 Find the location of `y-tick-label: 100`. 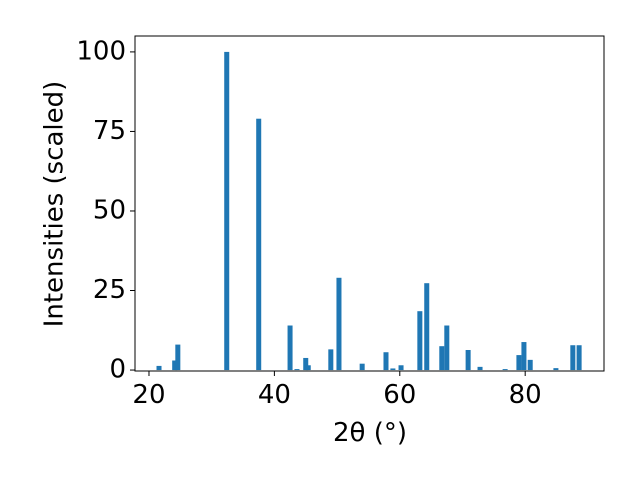

y-tick-label: 100 is located at coordinates (101, 51).